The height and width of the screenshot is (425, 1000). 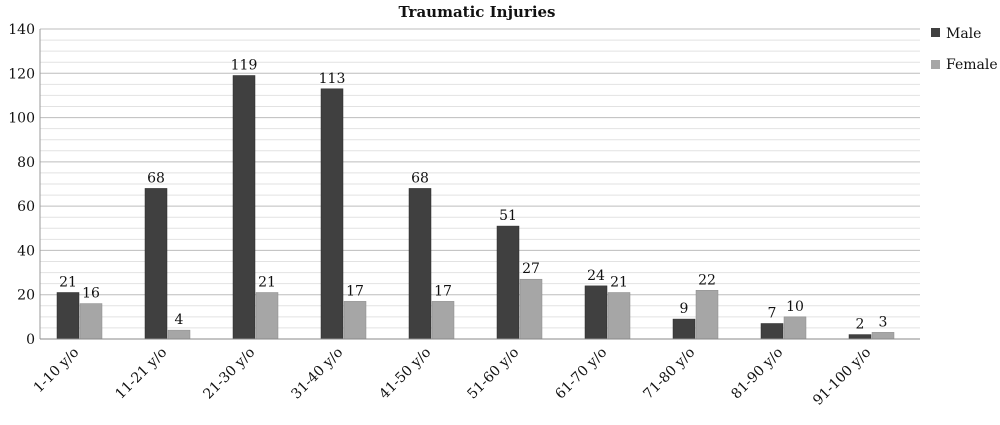 I want to click on y-tick-label: 100, so click(x=21, y=119).